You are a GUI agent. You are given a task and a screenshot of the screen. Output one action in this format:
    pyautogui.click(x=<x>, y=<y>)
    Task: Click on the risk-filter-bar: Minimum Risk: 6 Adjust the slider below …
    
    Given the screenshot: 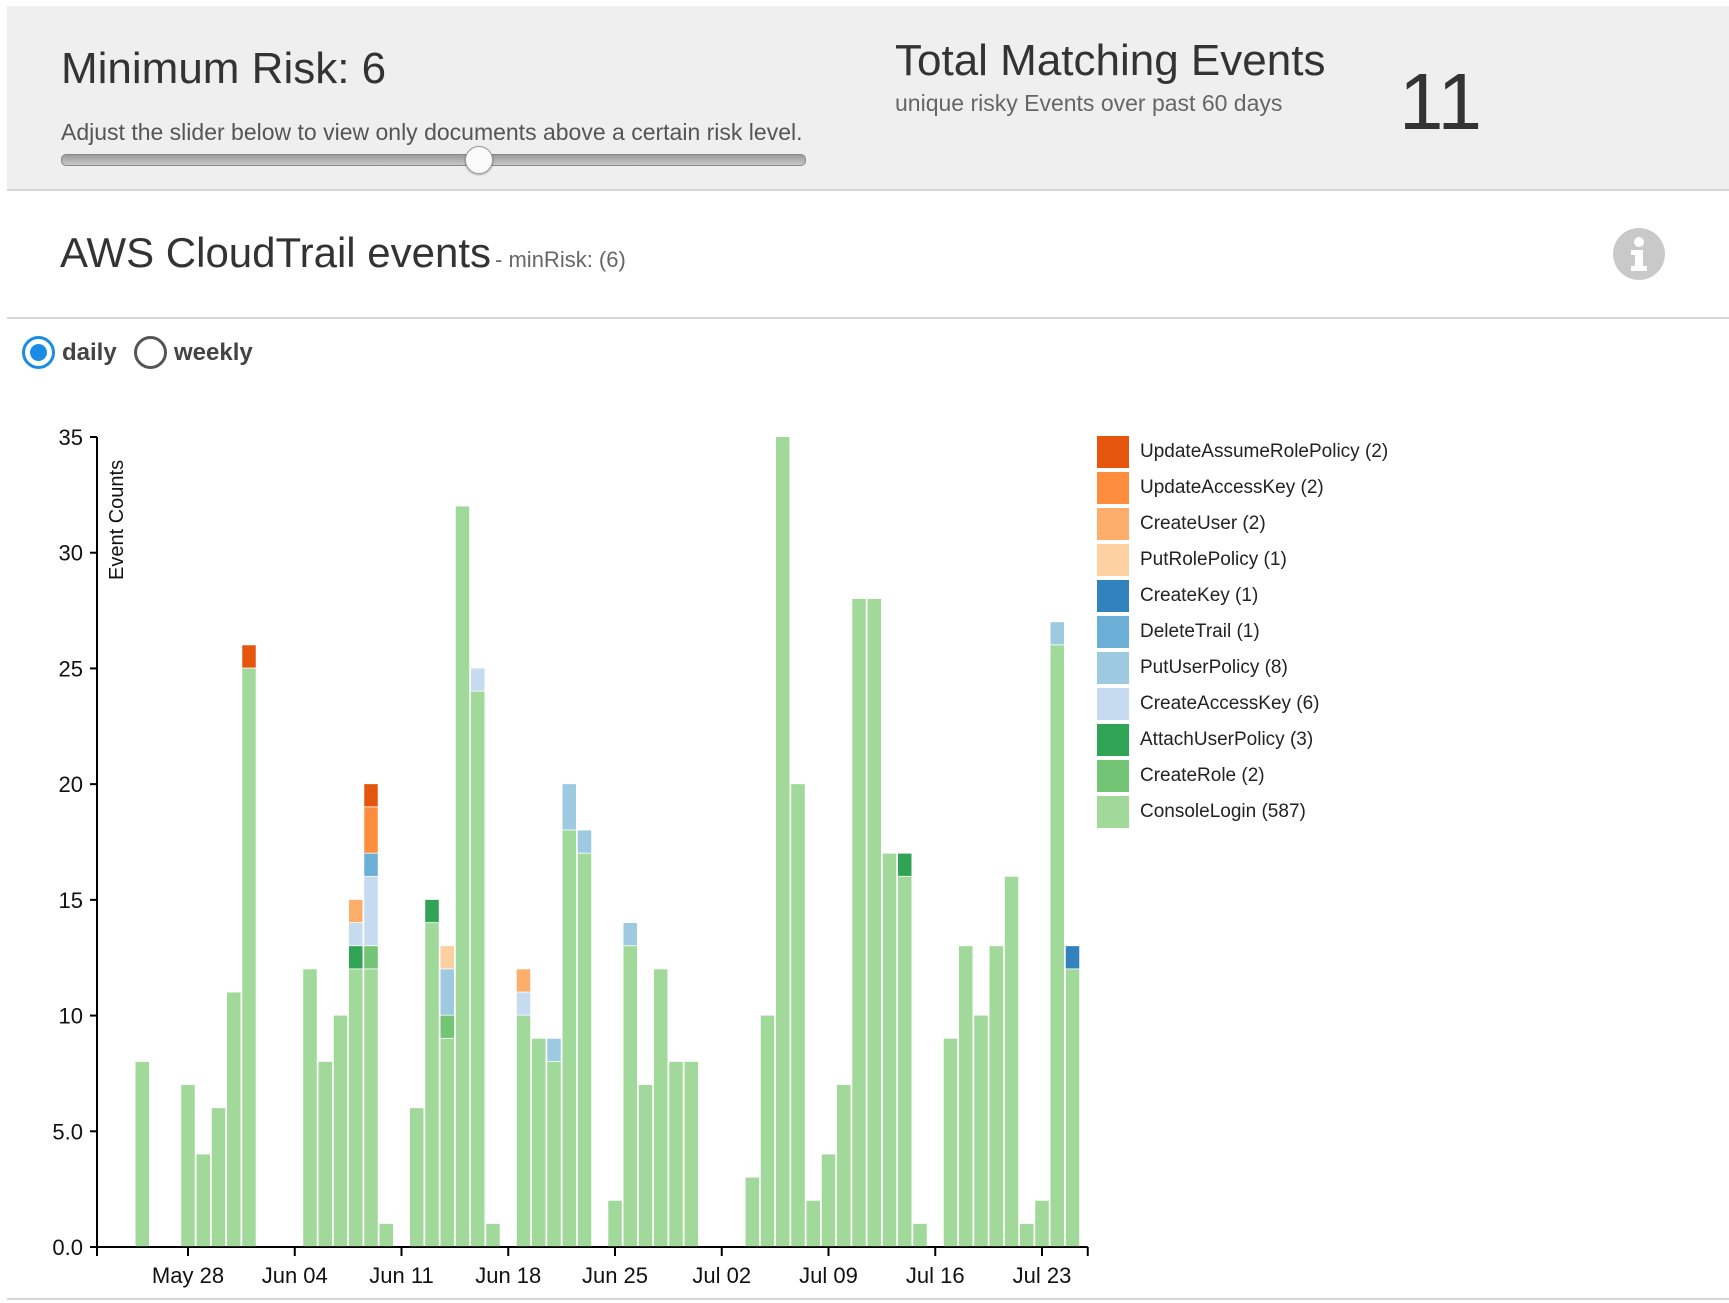 What is the action you would take?
    pyautogui.click(x=868, y=98)
    